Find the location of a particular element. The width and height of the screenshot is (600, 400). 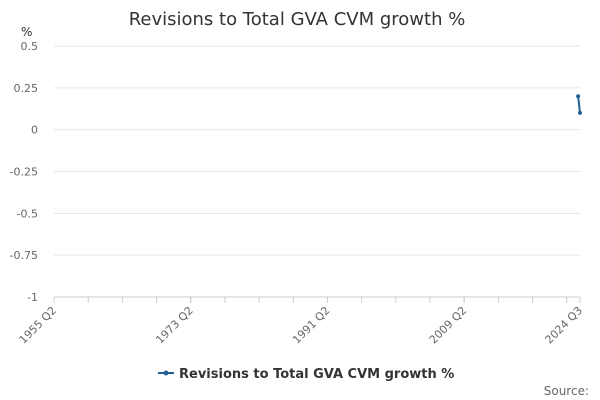

y-tick-label: 0.5 is located at coordinates (30, 46).